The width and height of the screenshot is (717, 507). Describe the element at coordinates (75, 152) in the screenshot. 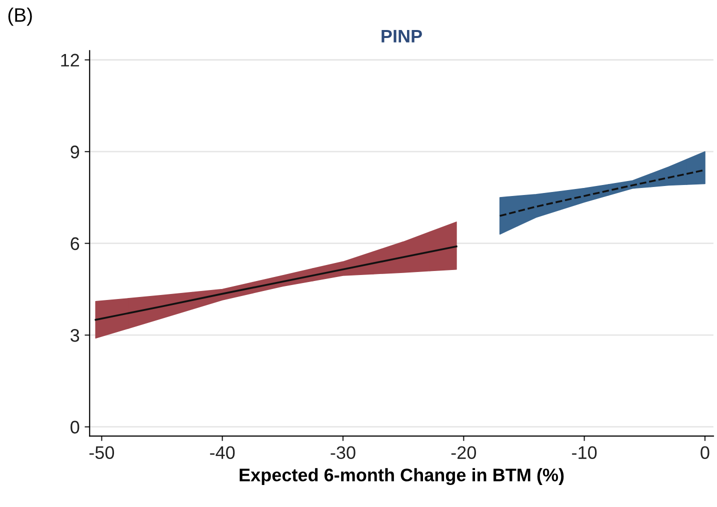

I see `y-tick-label: 9` at that location.